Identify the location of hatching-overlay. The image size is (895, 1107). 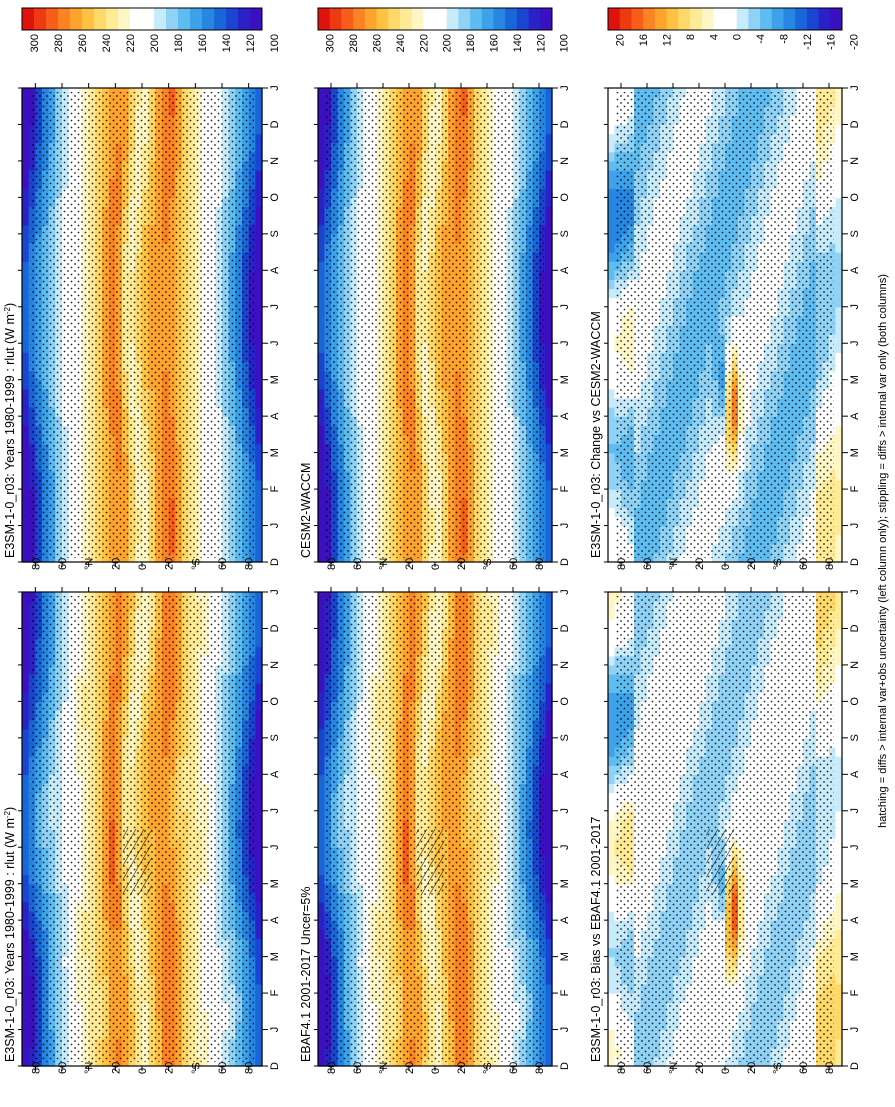
(137, 862).